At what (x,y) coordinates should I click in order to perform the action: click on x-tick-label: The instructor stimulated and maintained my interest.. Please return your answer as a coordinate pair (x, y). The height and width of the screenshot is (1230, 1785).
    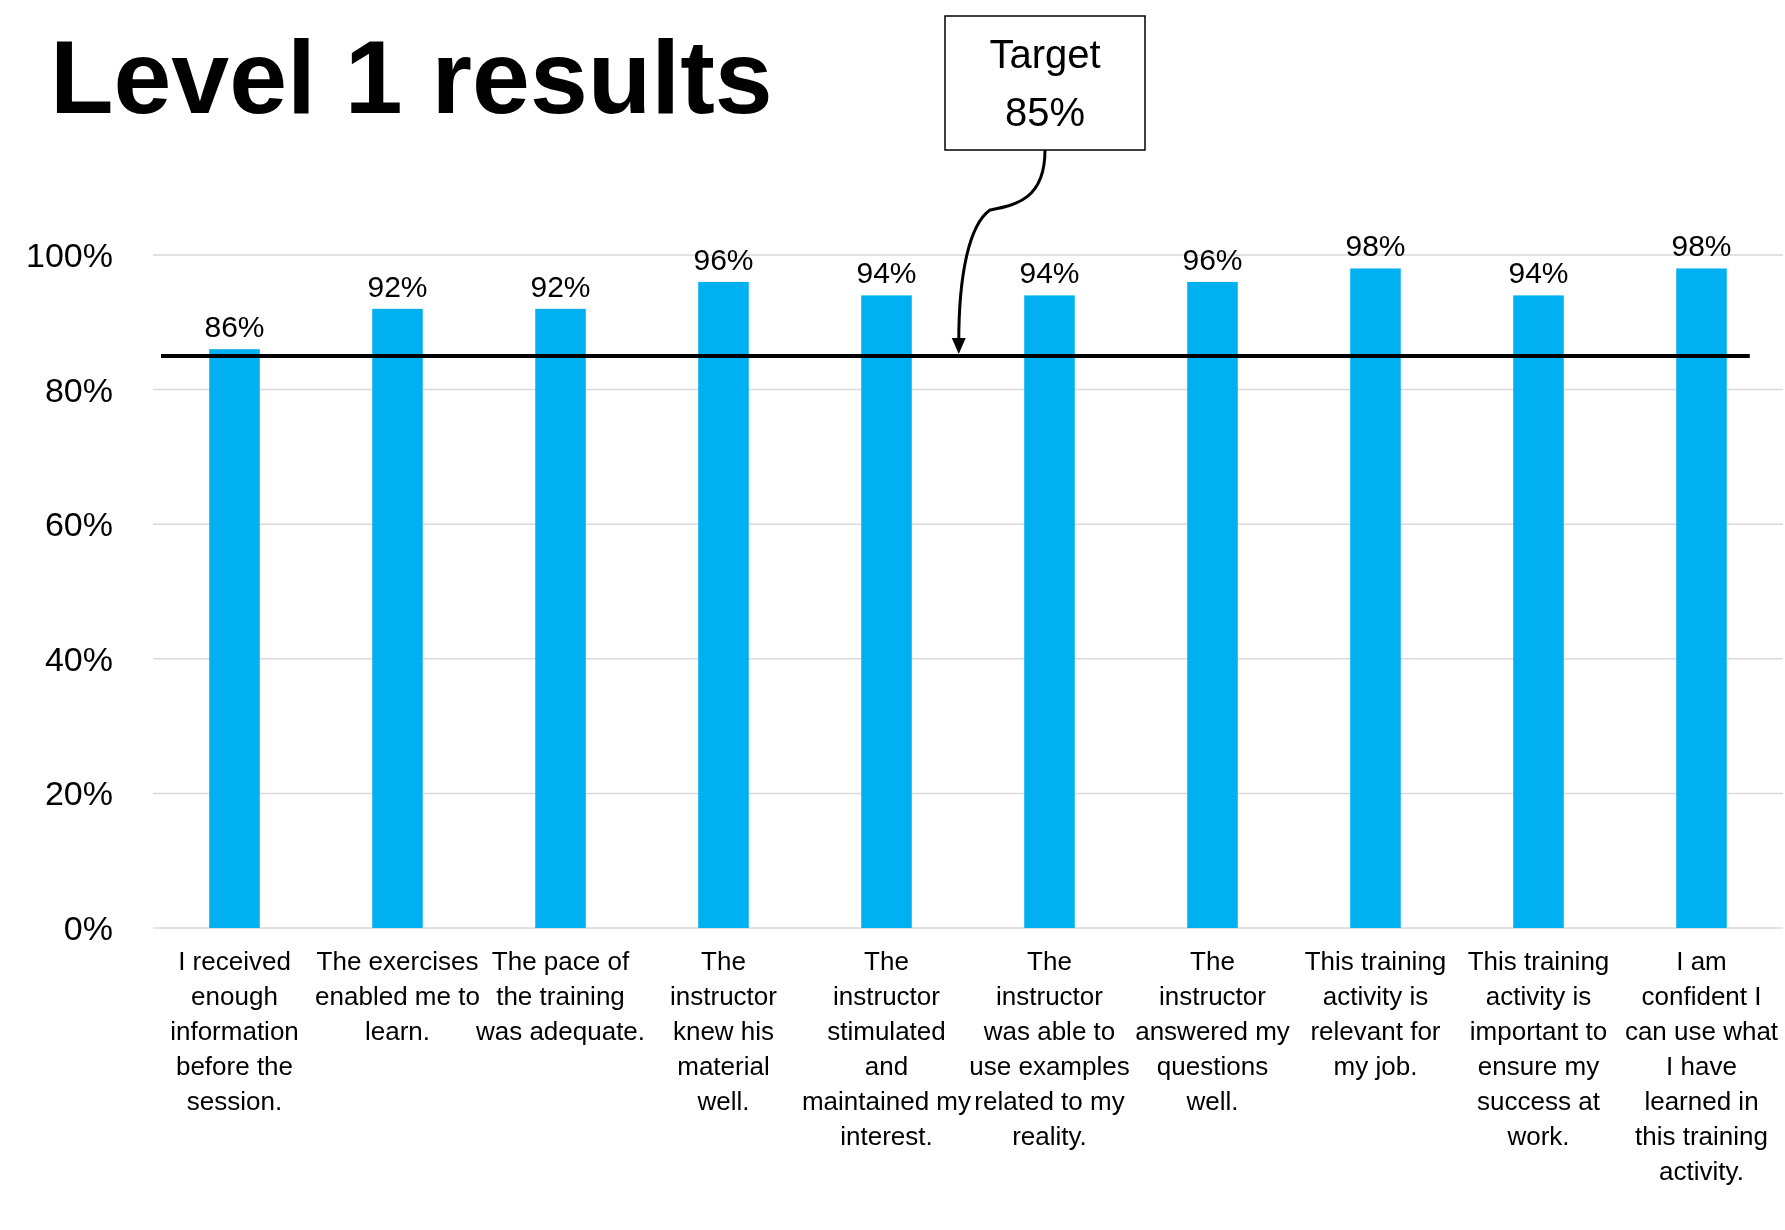
    Looking at the image, I should click on (886, 1048).